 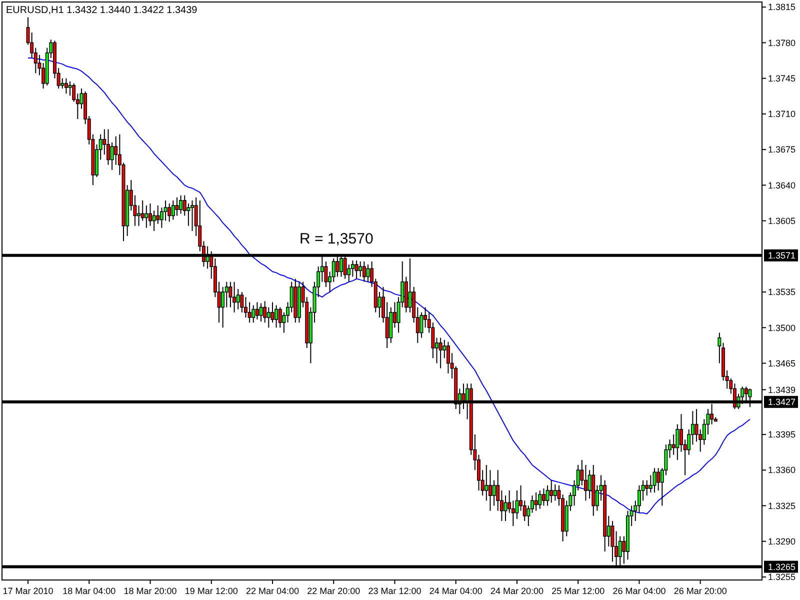 I want to click on y-tick-label: 1.3255, so click(x=782, y=577).